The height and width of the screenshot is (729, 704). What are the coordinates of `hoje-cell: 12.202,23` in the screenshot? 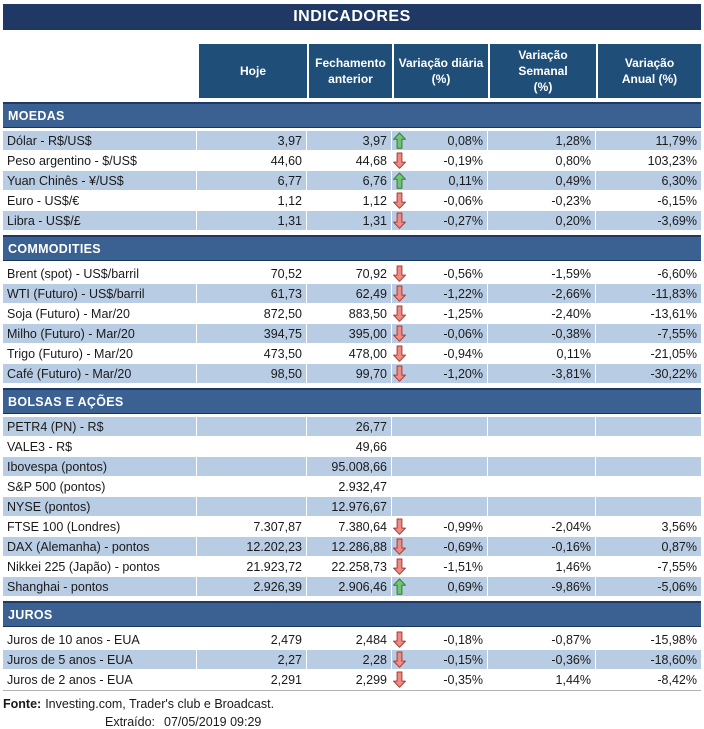 It's located at (252, 546).